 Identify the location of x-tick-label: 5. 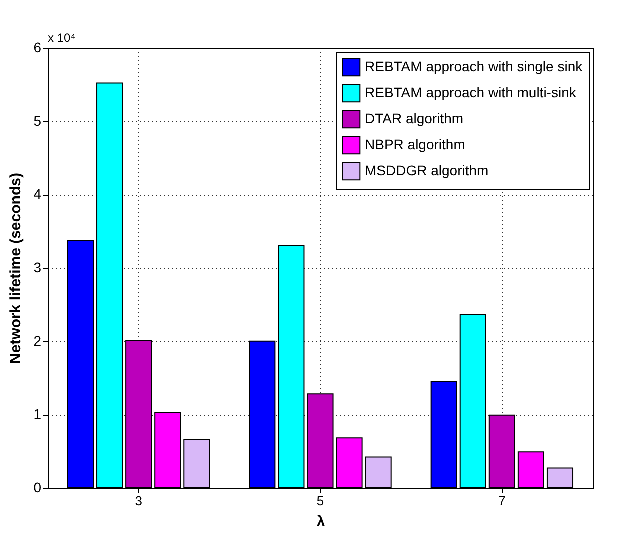
(320, 501).